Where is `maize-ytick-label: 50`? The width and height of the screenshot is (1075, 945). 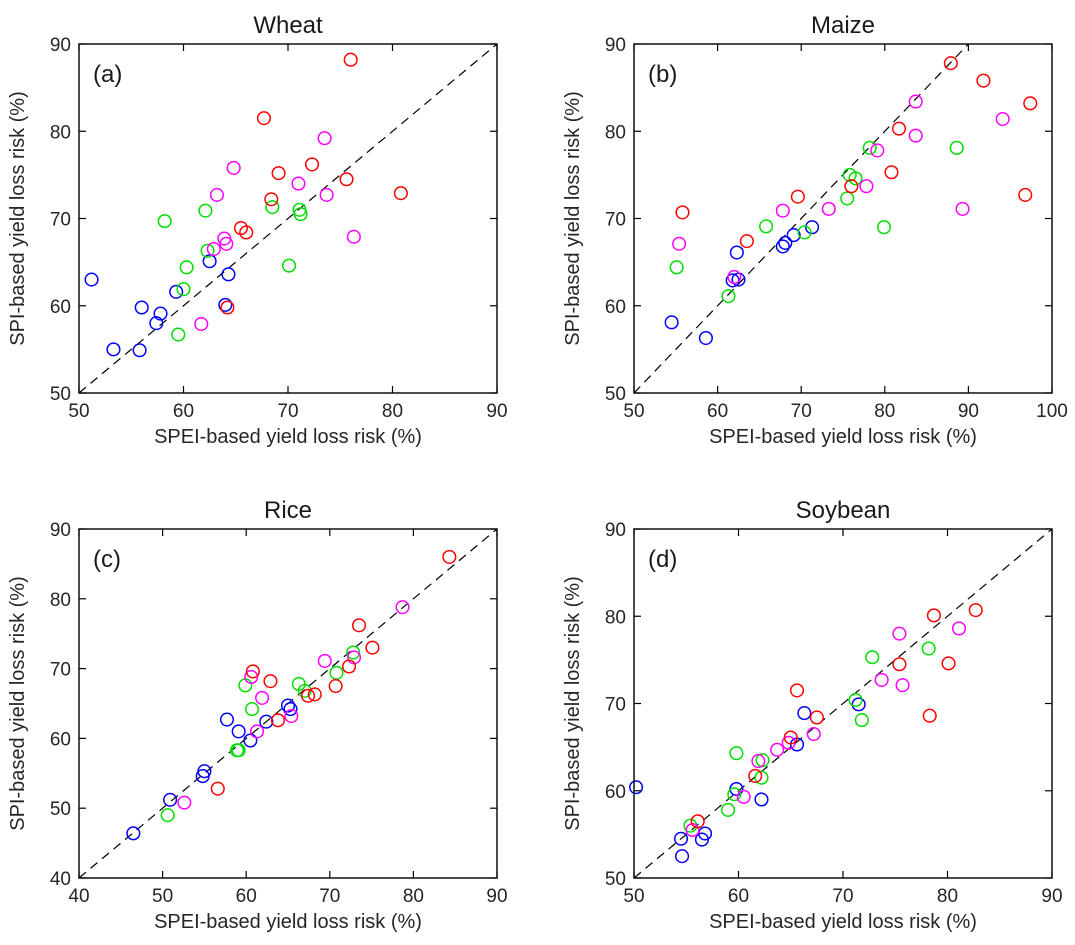
maize-ytick-label: 50 is located at coordinates (615, 394).